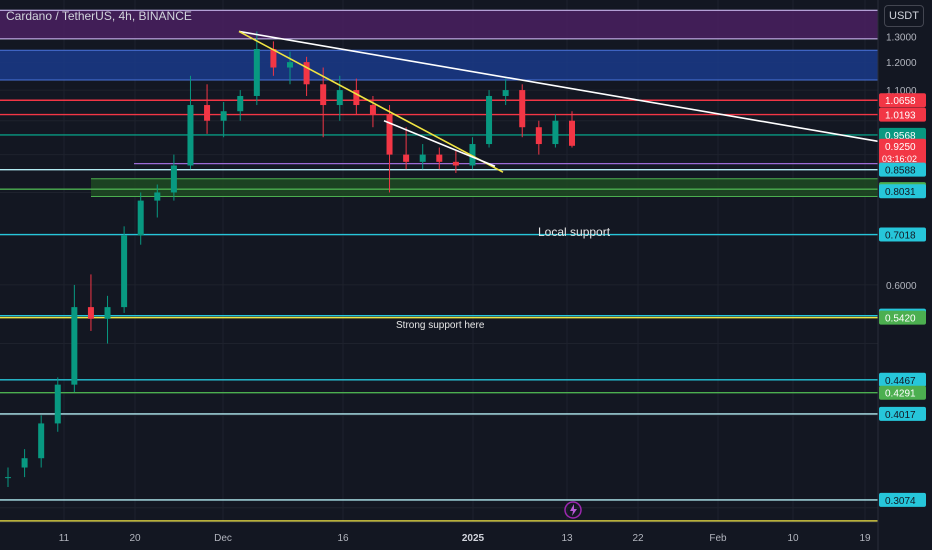  I want to click on y-tick-label: 1.2000, so click(901, 63).